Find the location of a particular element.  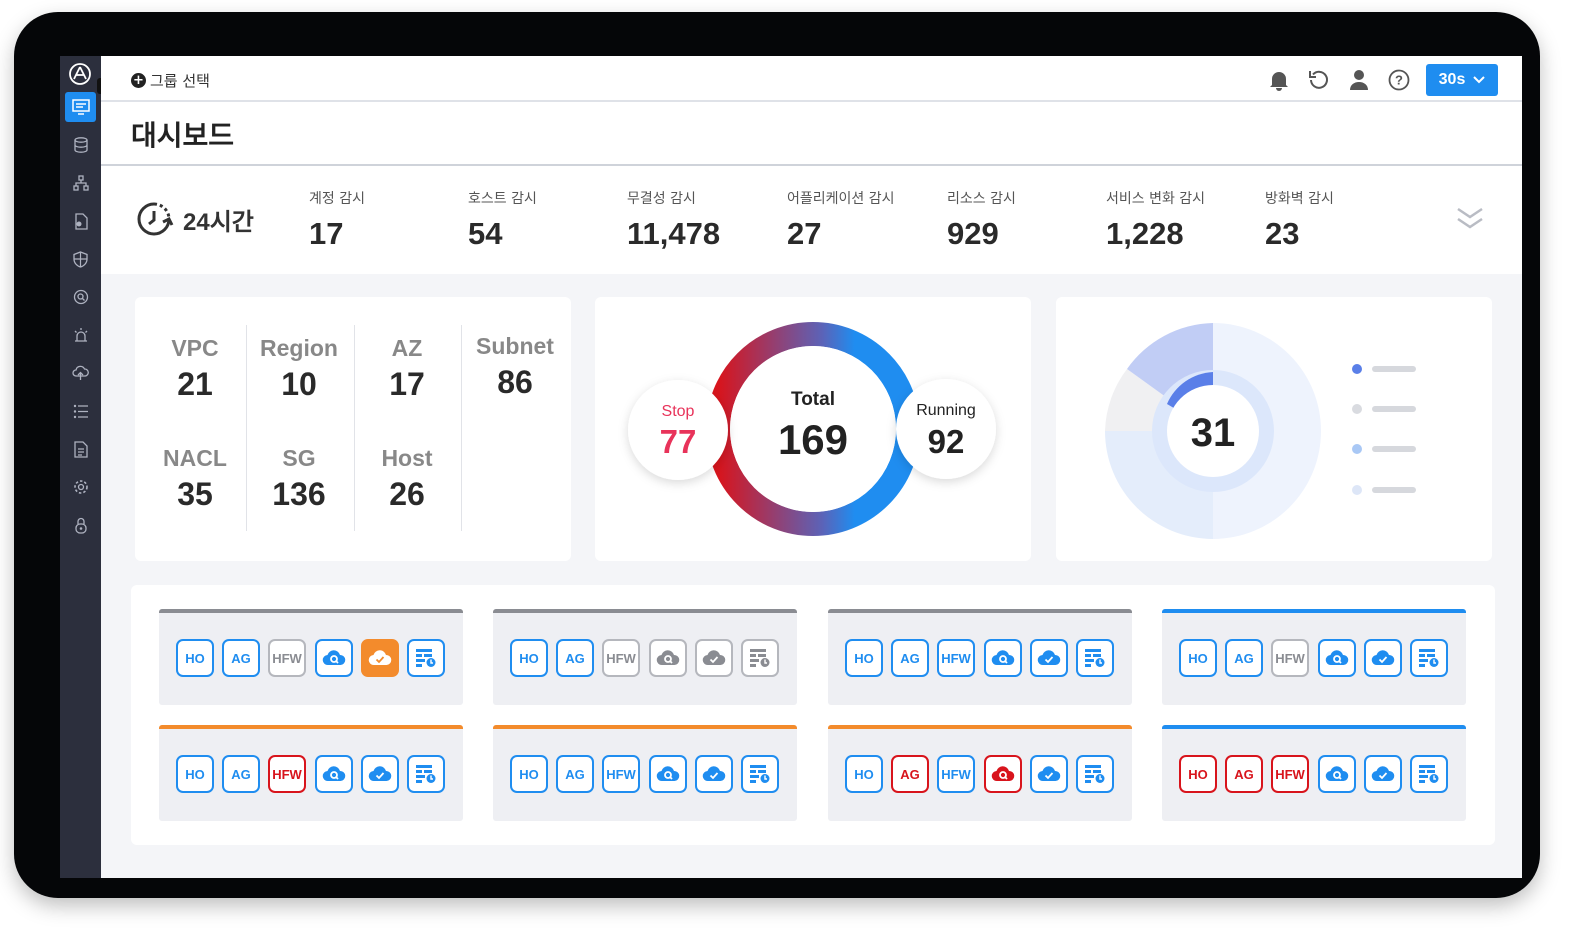

help-icon: ? is located at coordinates (1399, 80).